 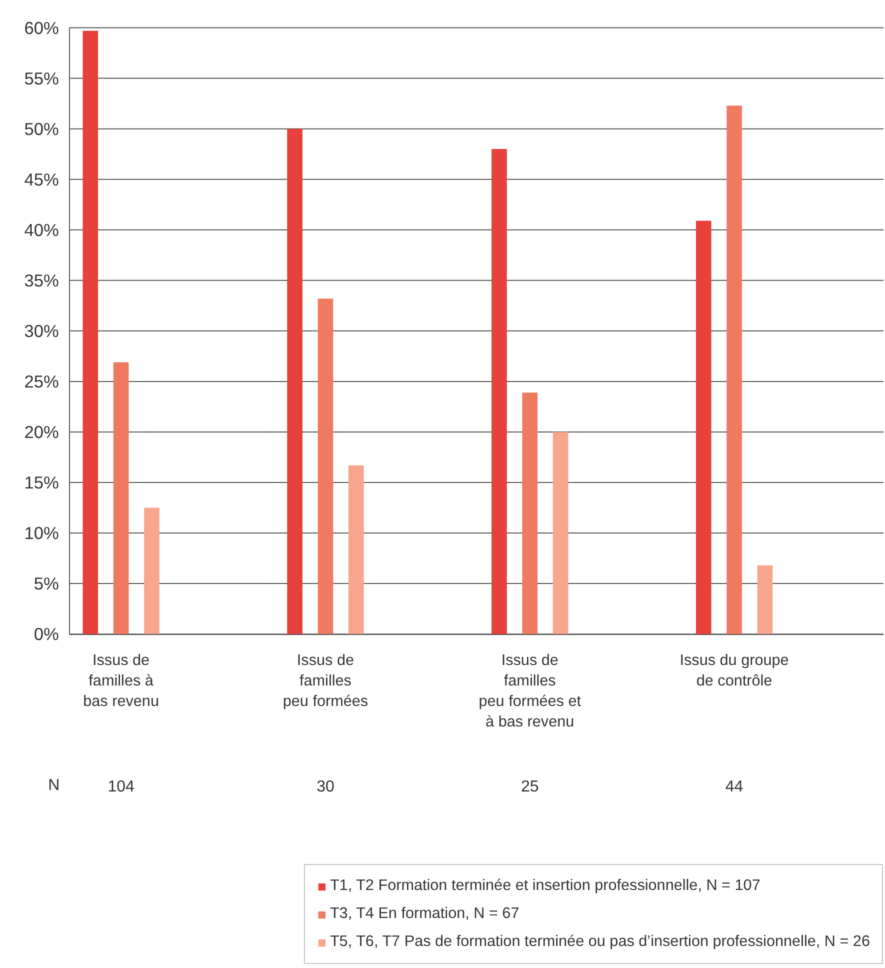 What do you see at coordinates (41, 533) in the screenshot?
I see `y-tick-label: 10%` at bounding box center [41, 533].